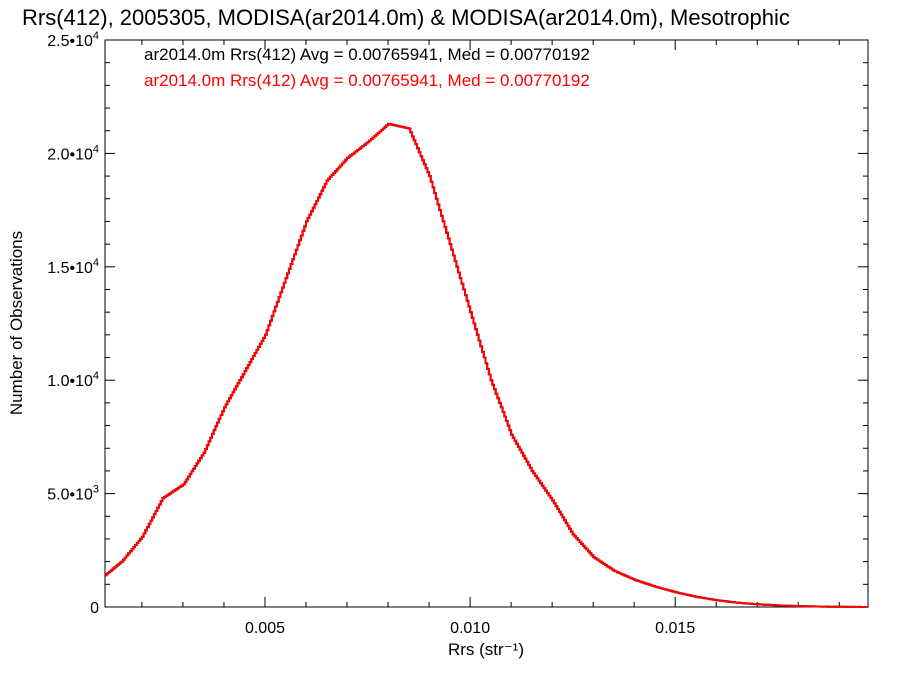  What do you see at coordinates (73, 494) in the screenshot?
I see `y-tick-label: 5.0•103` at bounding box center [73, 494].